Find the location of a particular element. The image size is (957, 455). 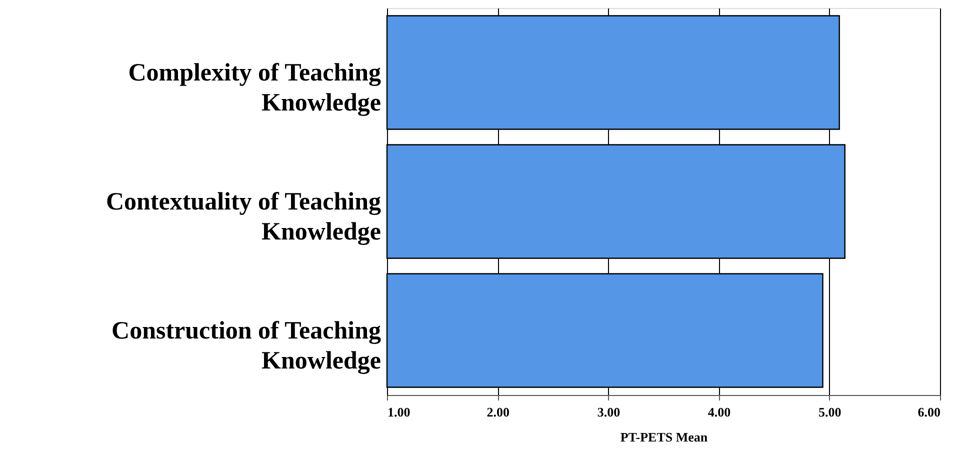

y-tick-label: Construction of Teaching Knowledge is located at coordinates (247, 346).